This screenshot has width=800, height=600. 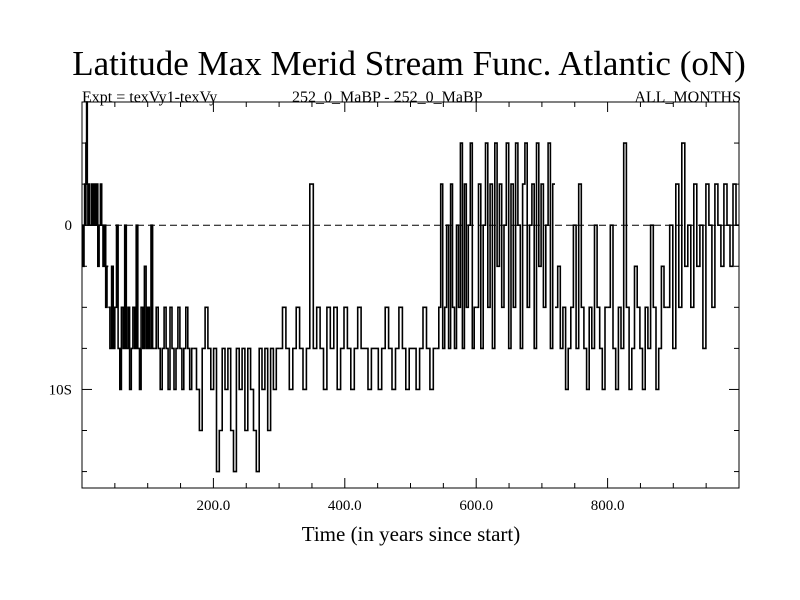 What do you see at coordinates (476, 506) in the screenshot?
I see `x-tick-label: 600.0` at bounding box center [476, 506].